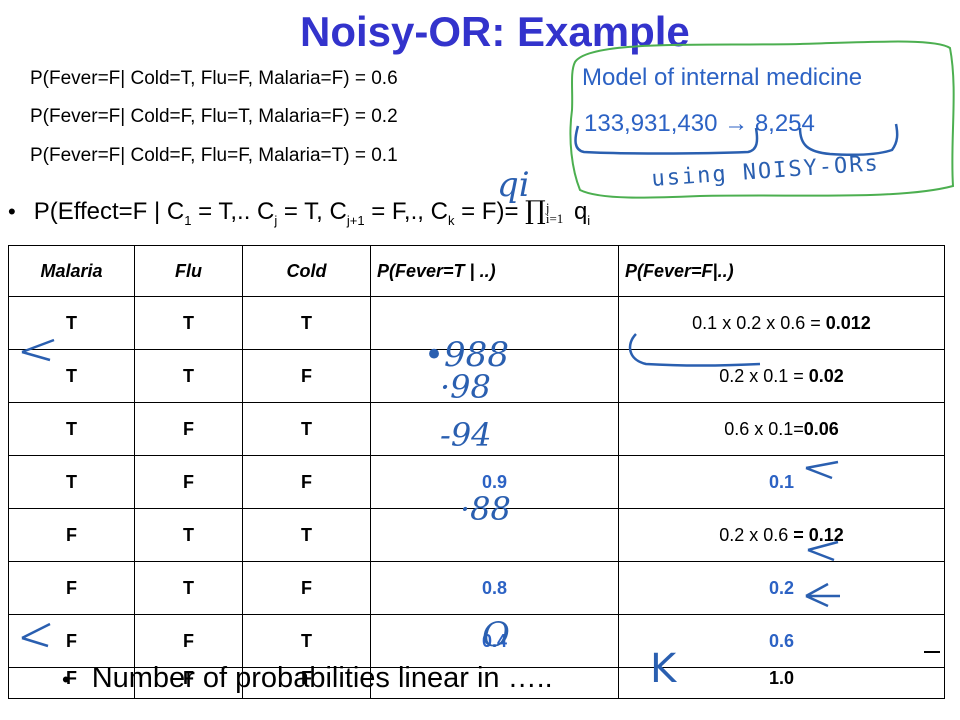 The height and width of the screenshot is (720, 960). I want to click on calc-text: 0.1 x 0.2 x 0.6 =, so click(759, 322).